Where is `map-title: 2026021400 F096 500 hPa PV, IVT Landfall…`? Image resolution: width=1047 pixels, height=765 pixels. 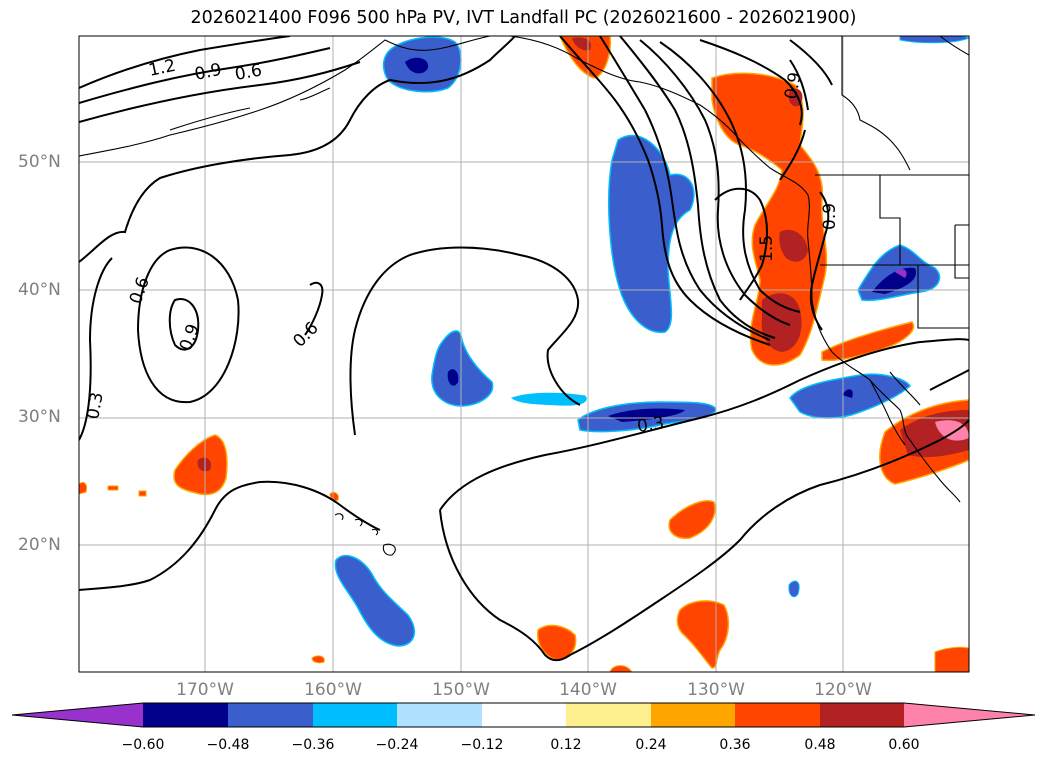 map-title: 2026021400 F096 500 hPa PV, IVT Landfall… is located at coordinates (523, 18).